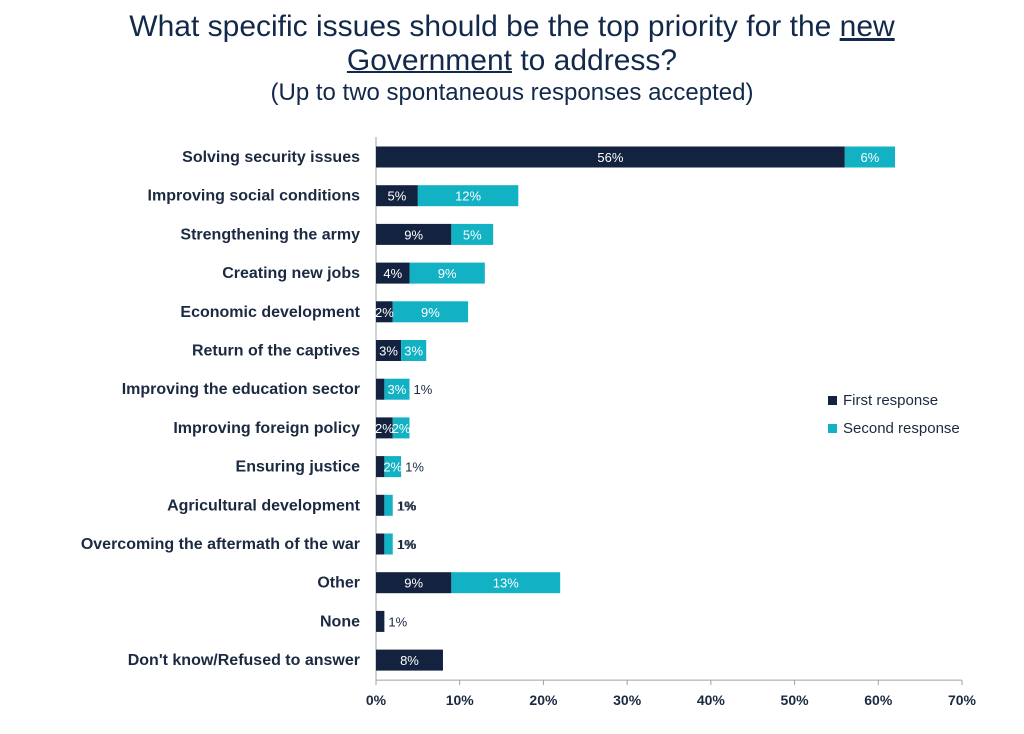  Describe the element at coordinates (270, 312) in the screenshot. I see `category-label: Economic development` at that location.